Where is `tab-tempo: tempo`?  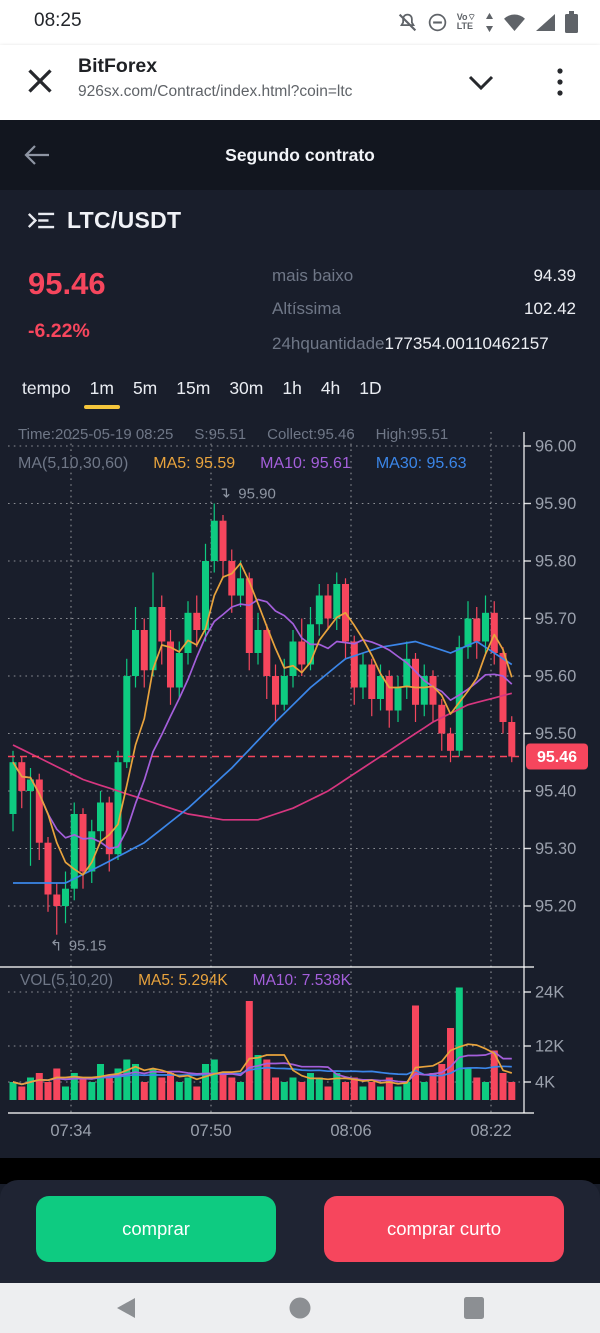 tab-tempo: tempo is located at coordinates (46, 388).